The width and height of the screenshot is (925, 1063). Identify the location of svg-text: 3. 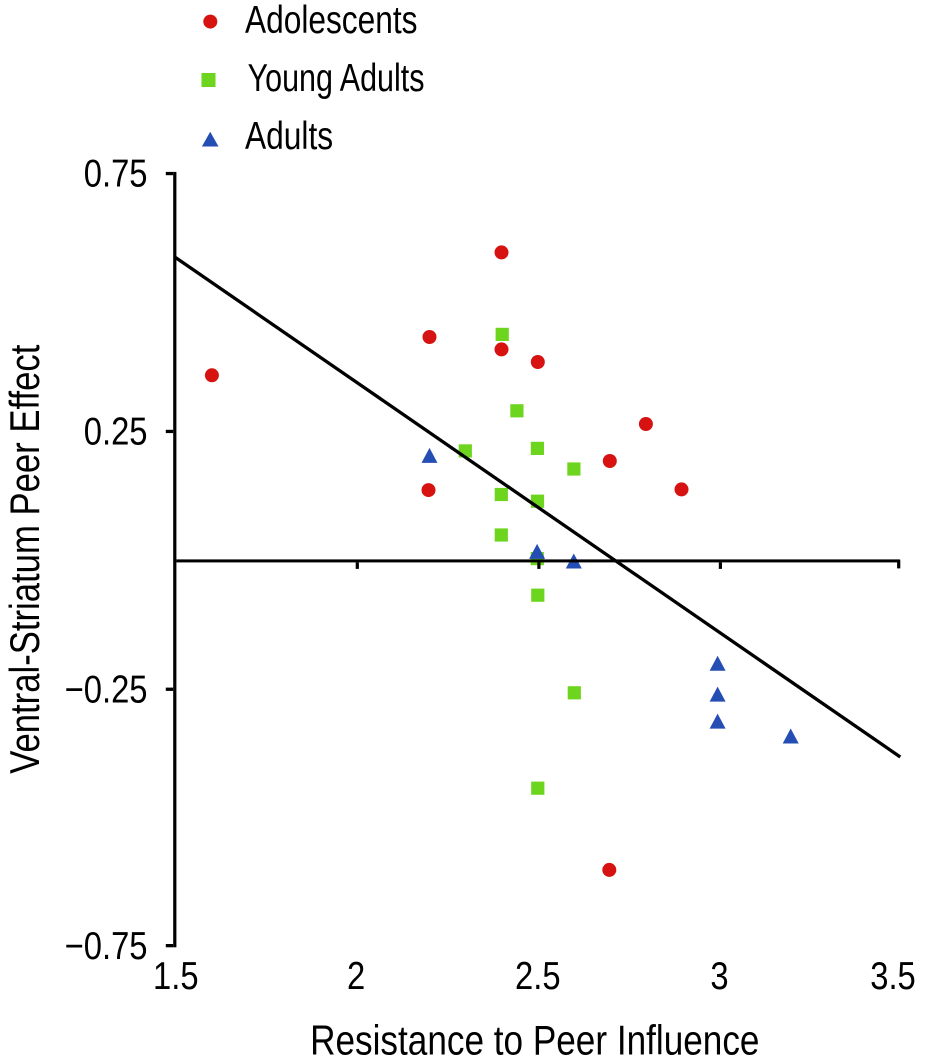
(719, 975).